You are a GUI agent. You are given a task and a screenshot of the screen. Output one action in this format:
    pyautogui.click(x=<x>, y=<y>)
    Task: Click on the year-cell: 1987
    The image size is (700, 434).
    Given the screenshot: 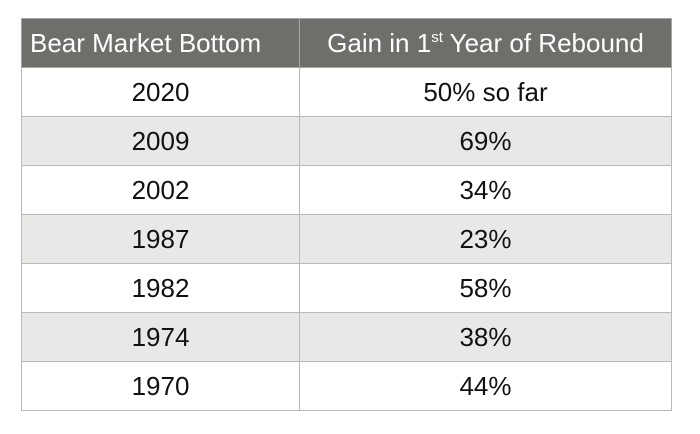 What is the action you would take?
    pyautogui.click(x=160, y=239)
    